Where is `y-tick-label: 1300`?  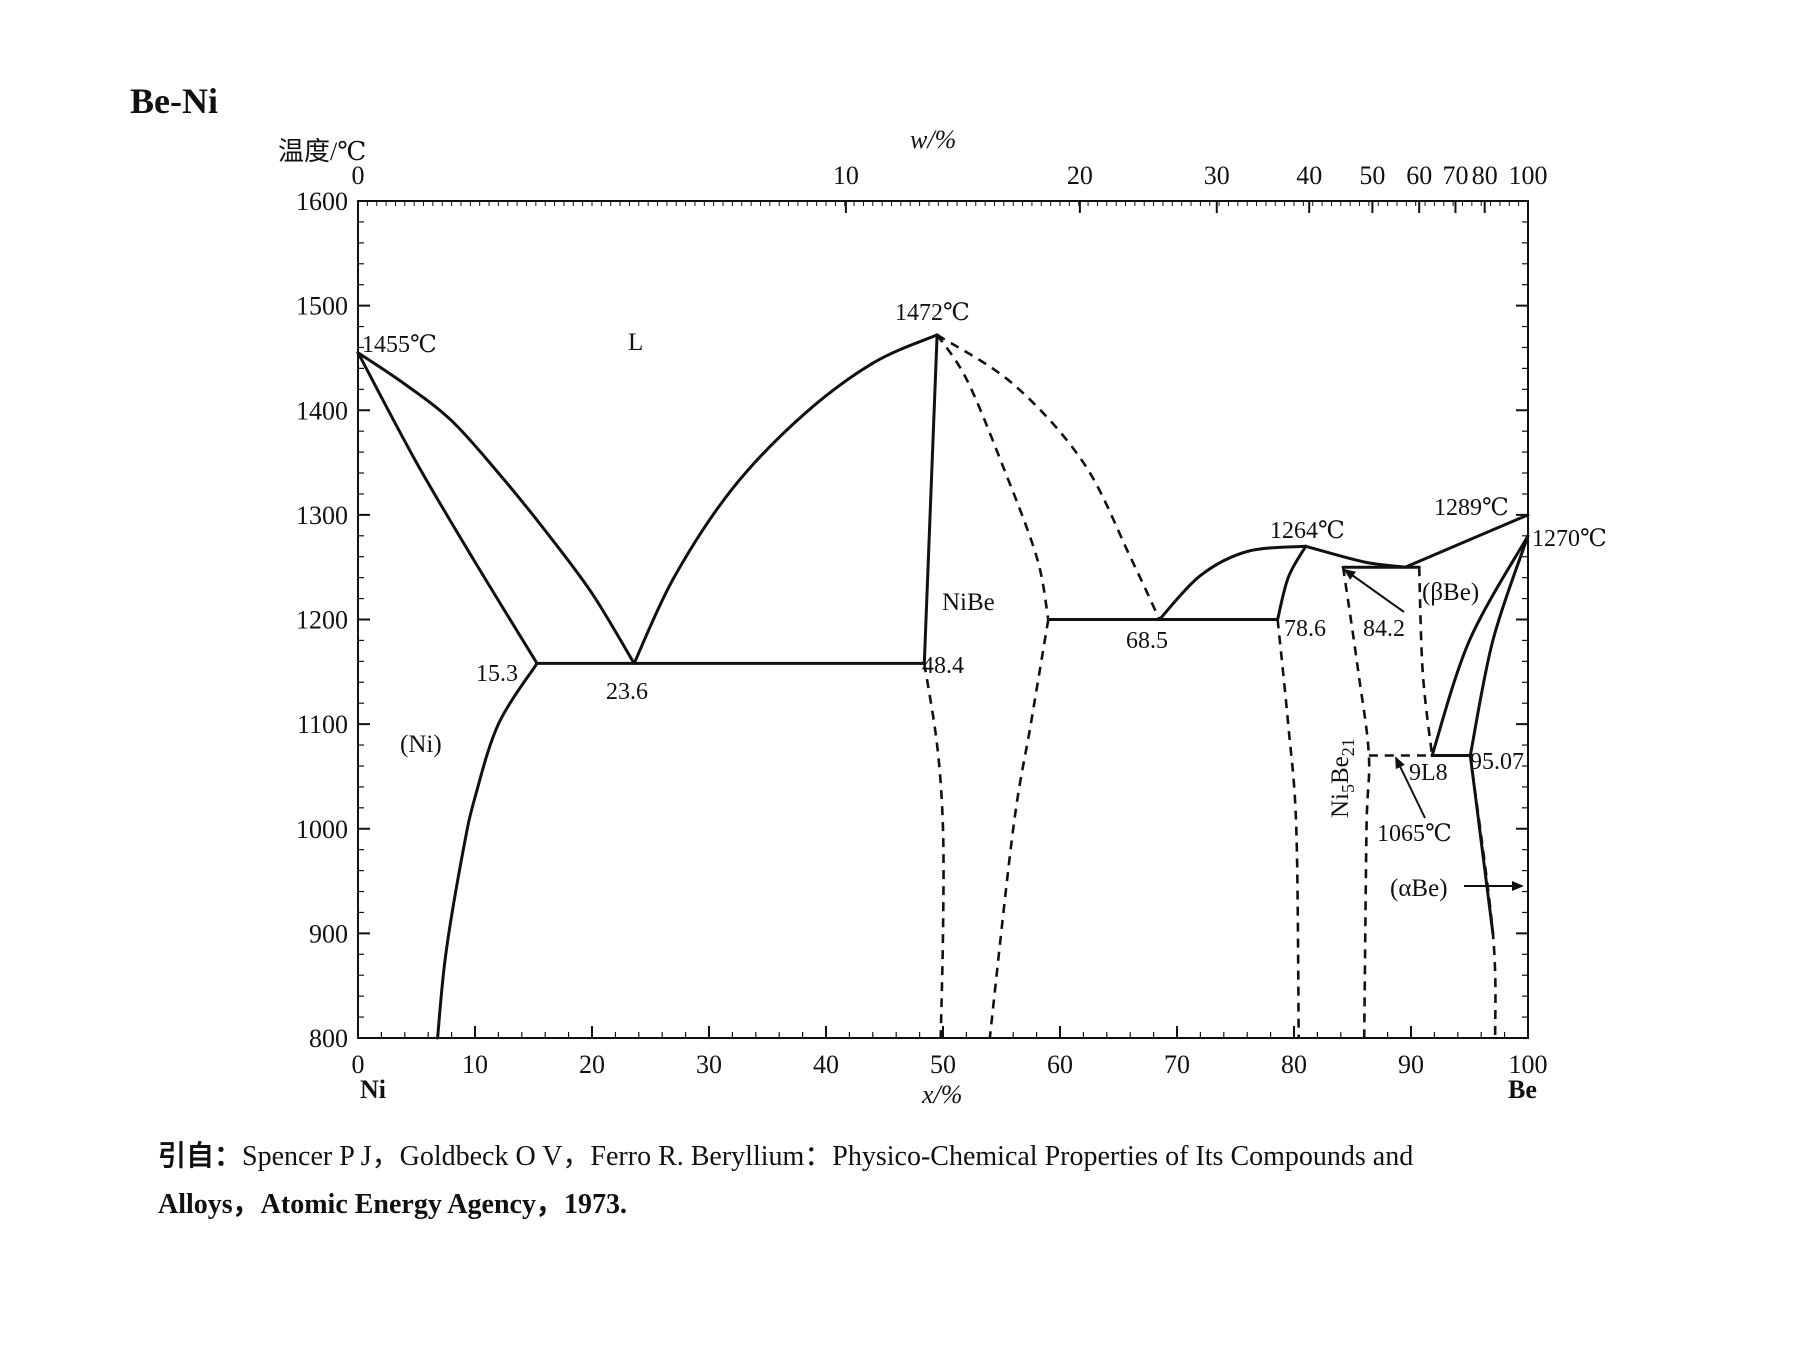
y-tick-label: 1300 is located at coordinates (322, 515).